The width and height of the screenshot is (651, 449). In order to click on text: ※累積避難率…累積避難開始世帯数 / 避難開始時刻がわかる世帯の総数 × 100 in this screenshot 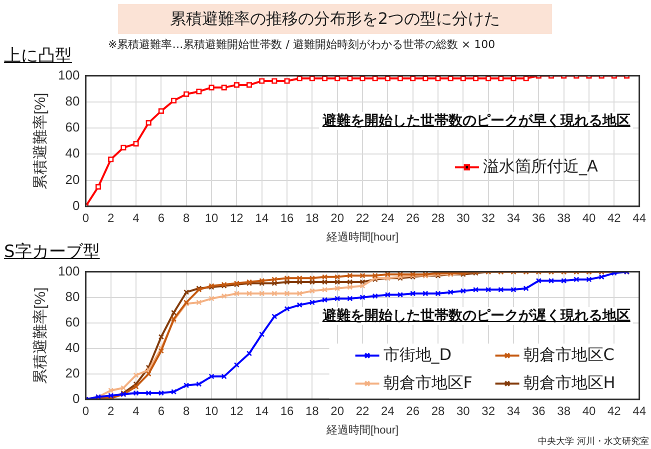, I will do `click(302, 44)`.